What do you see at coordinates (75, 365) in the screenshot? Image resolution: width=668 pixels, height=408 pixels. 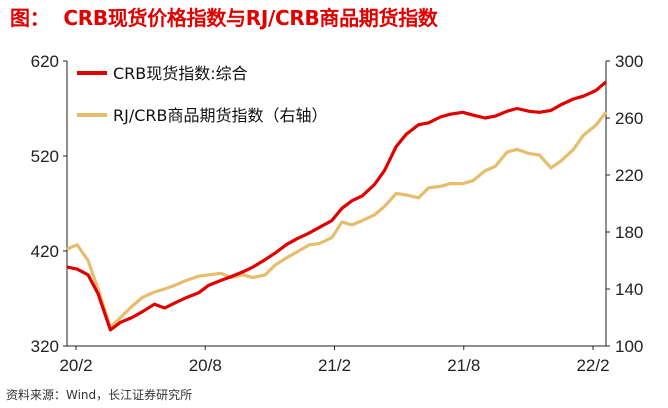 I see `x-tick-label: 20/2` at bounding box center [75, 365].